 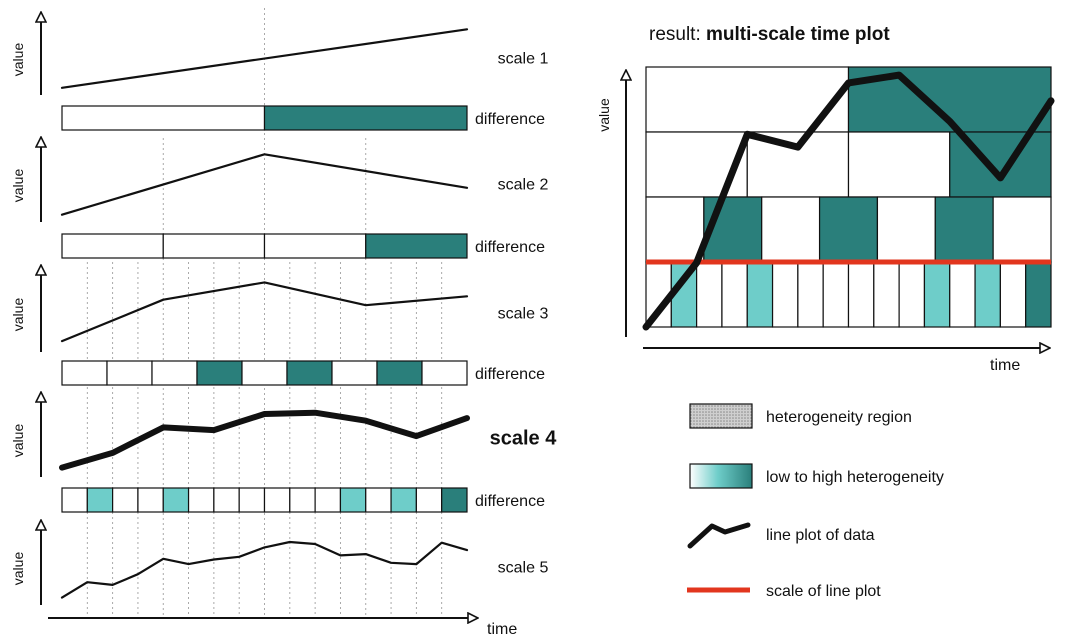 I want to click on legend-label: heterogeneity region, so click(x=839, y=417).